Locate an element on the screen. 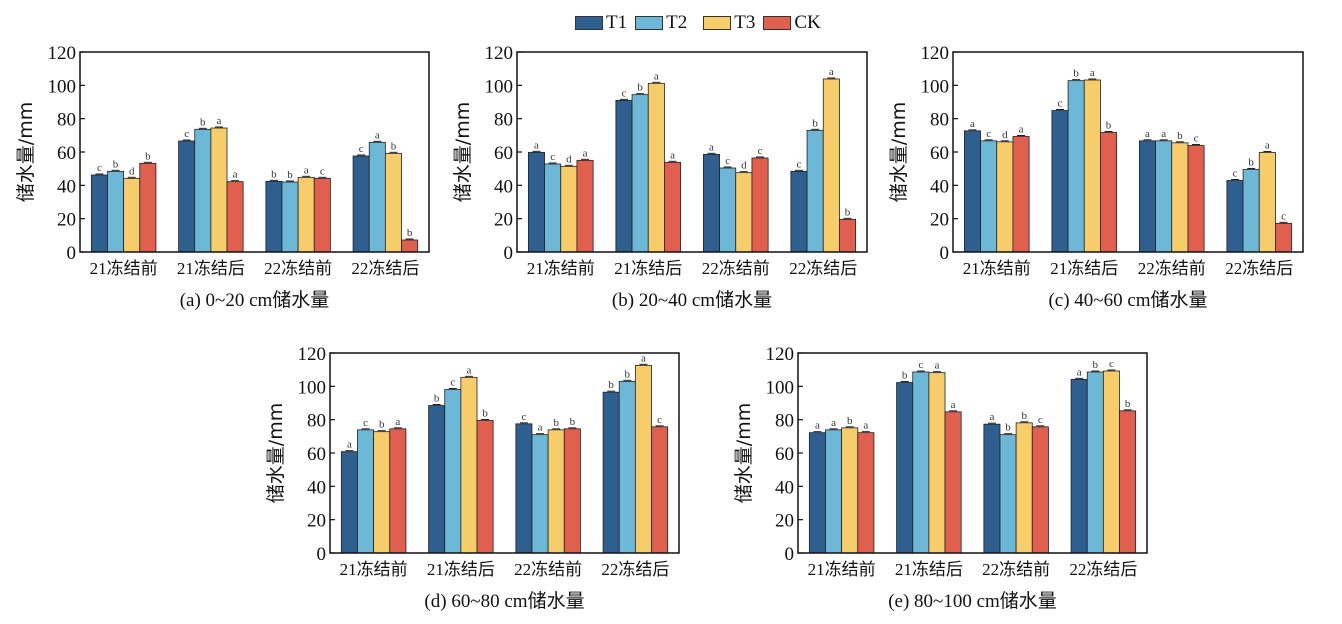 The height and width of the screenshot is (624, 1342). chart-caption: (e) 80~100 cm储水量 is located at coordinates (972, 601).